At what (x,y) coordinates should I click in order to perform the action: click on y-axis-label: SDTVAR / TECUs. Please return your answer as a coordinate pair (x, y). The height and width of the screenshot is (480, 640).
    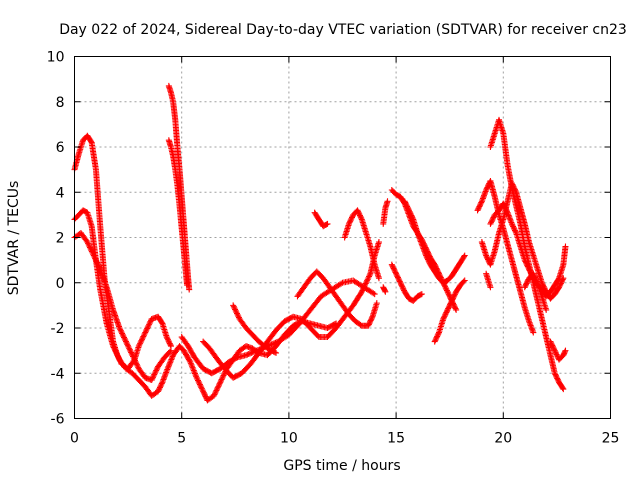
    Looking at the image, I should click on (14, 238).